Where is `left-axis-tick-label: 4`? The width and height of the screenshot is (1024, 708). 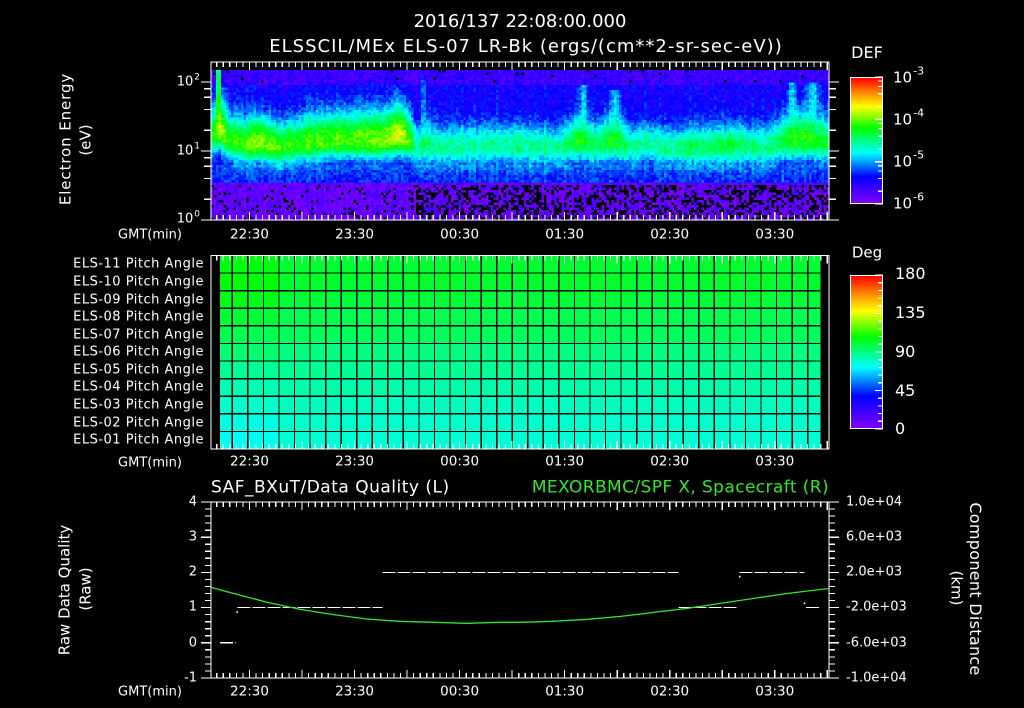 left-axis-tick-label: 4 is located at coordinates (192, 502).